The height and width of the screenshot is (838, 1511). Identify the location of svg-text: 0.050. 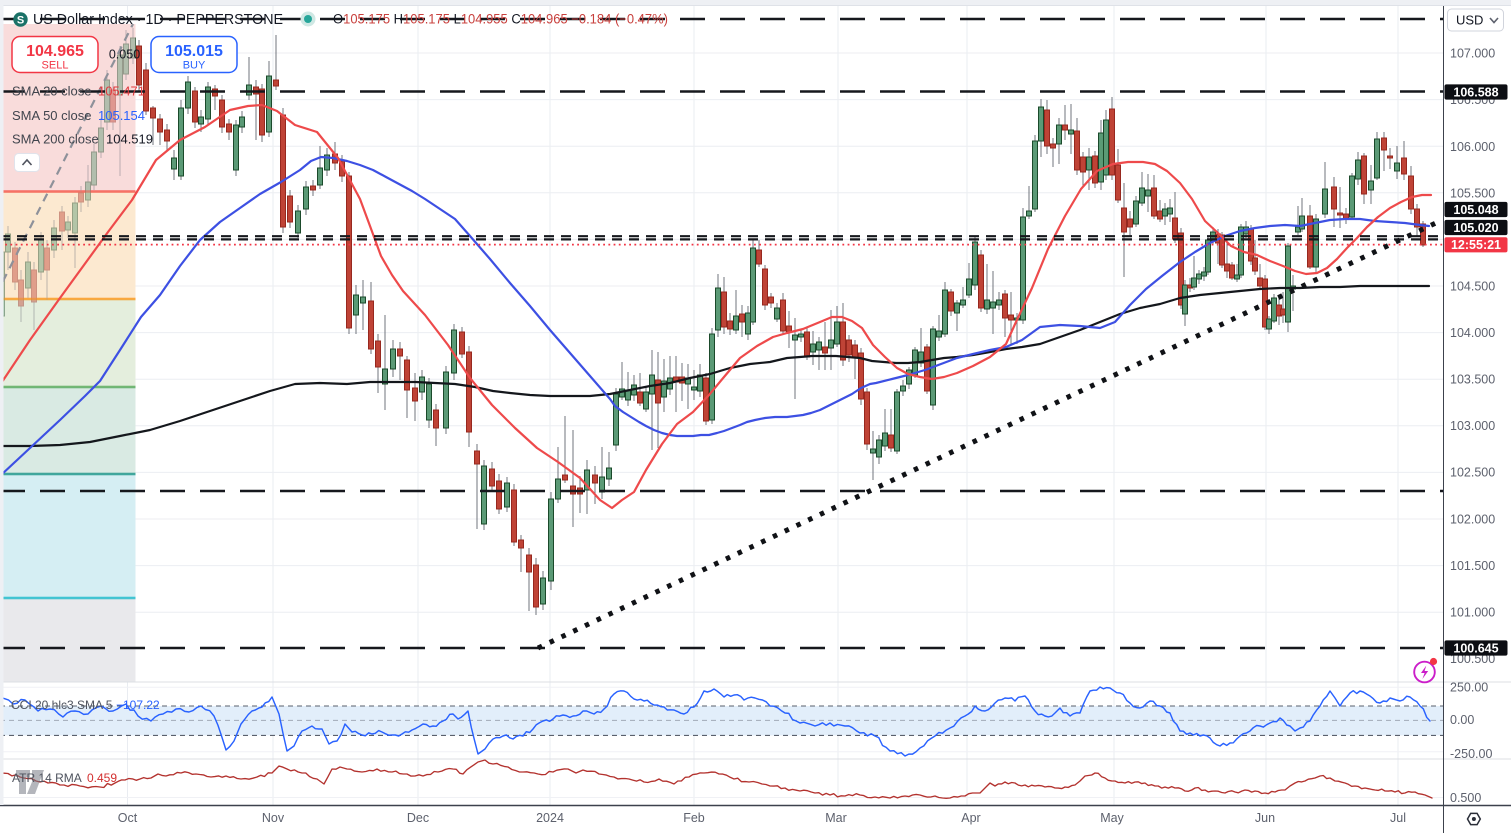
(124, 55).